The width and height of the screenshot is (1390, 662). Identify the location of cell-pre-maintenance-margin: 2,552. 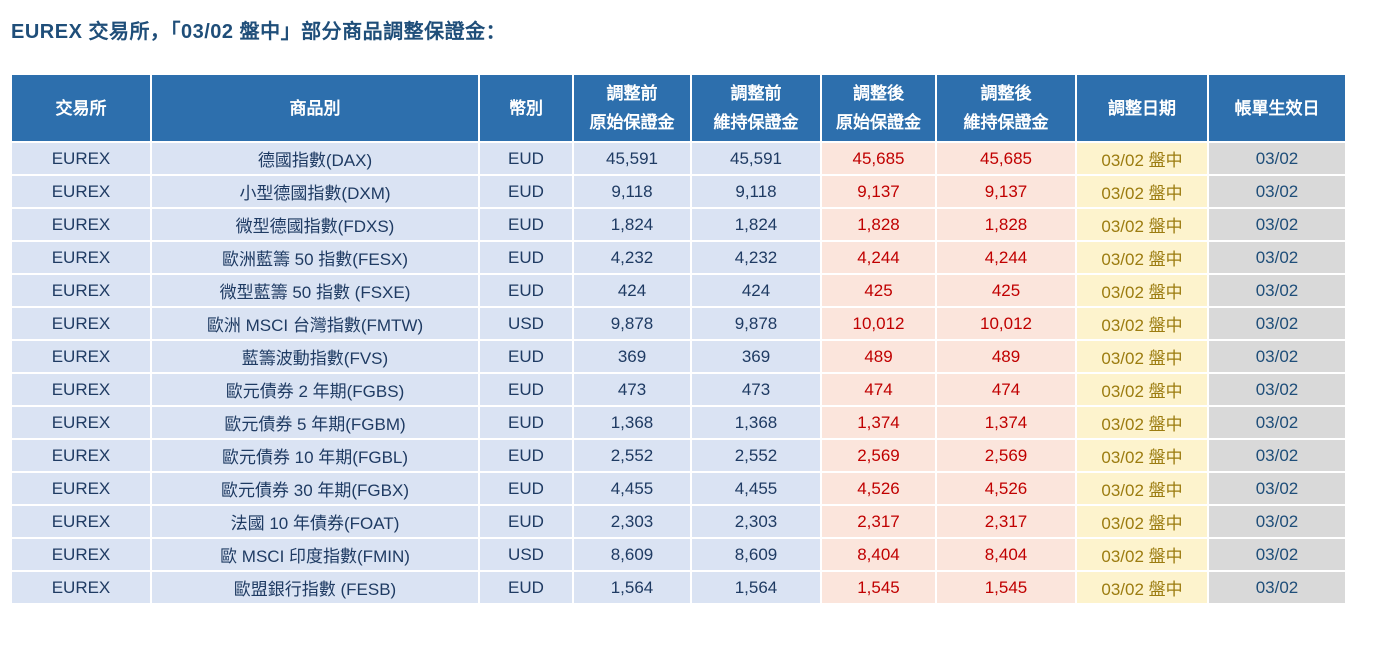
(756, 455).